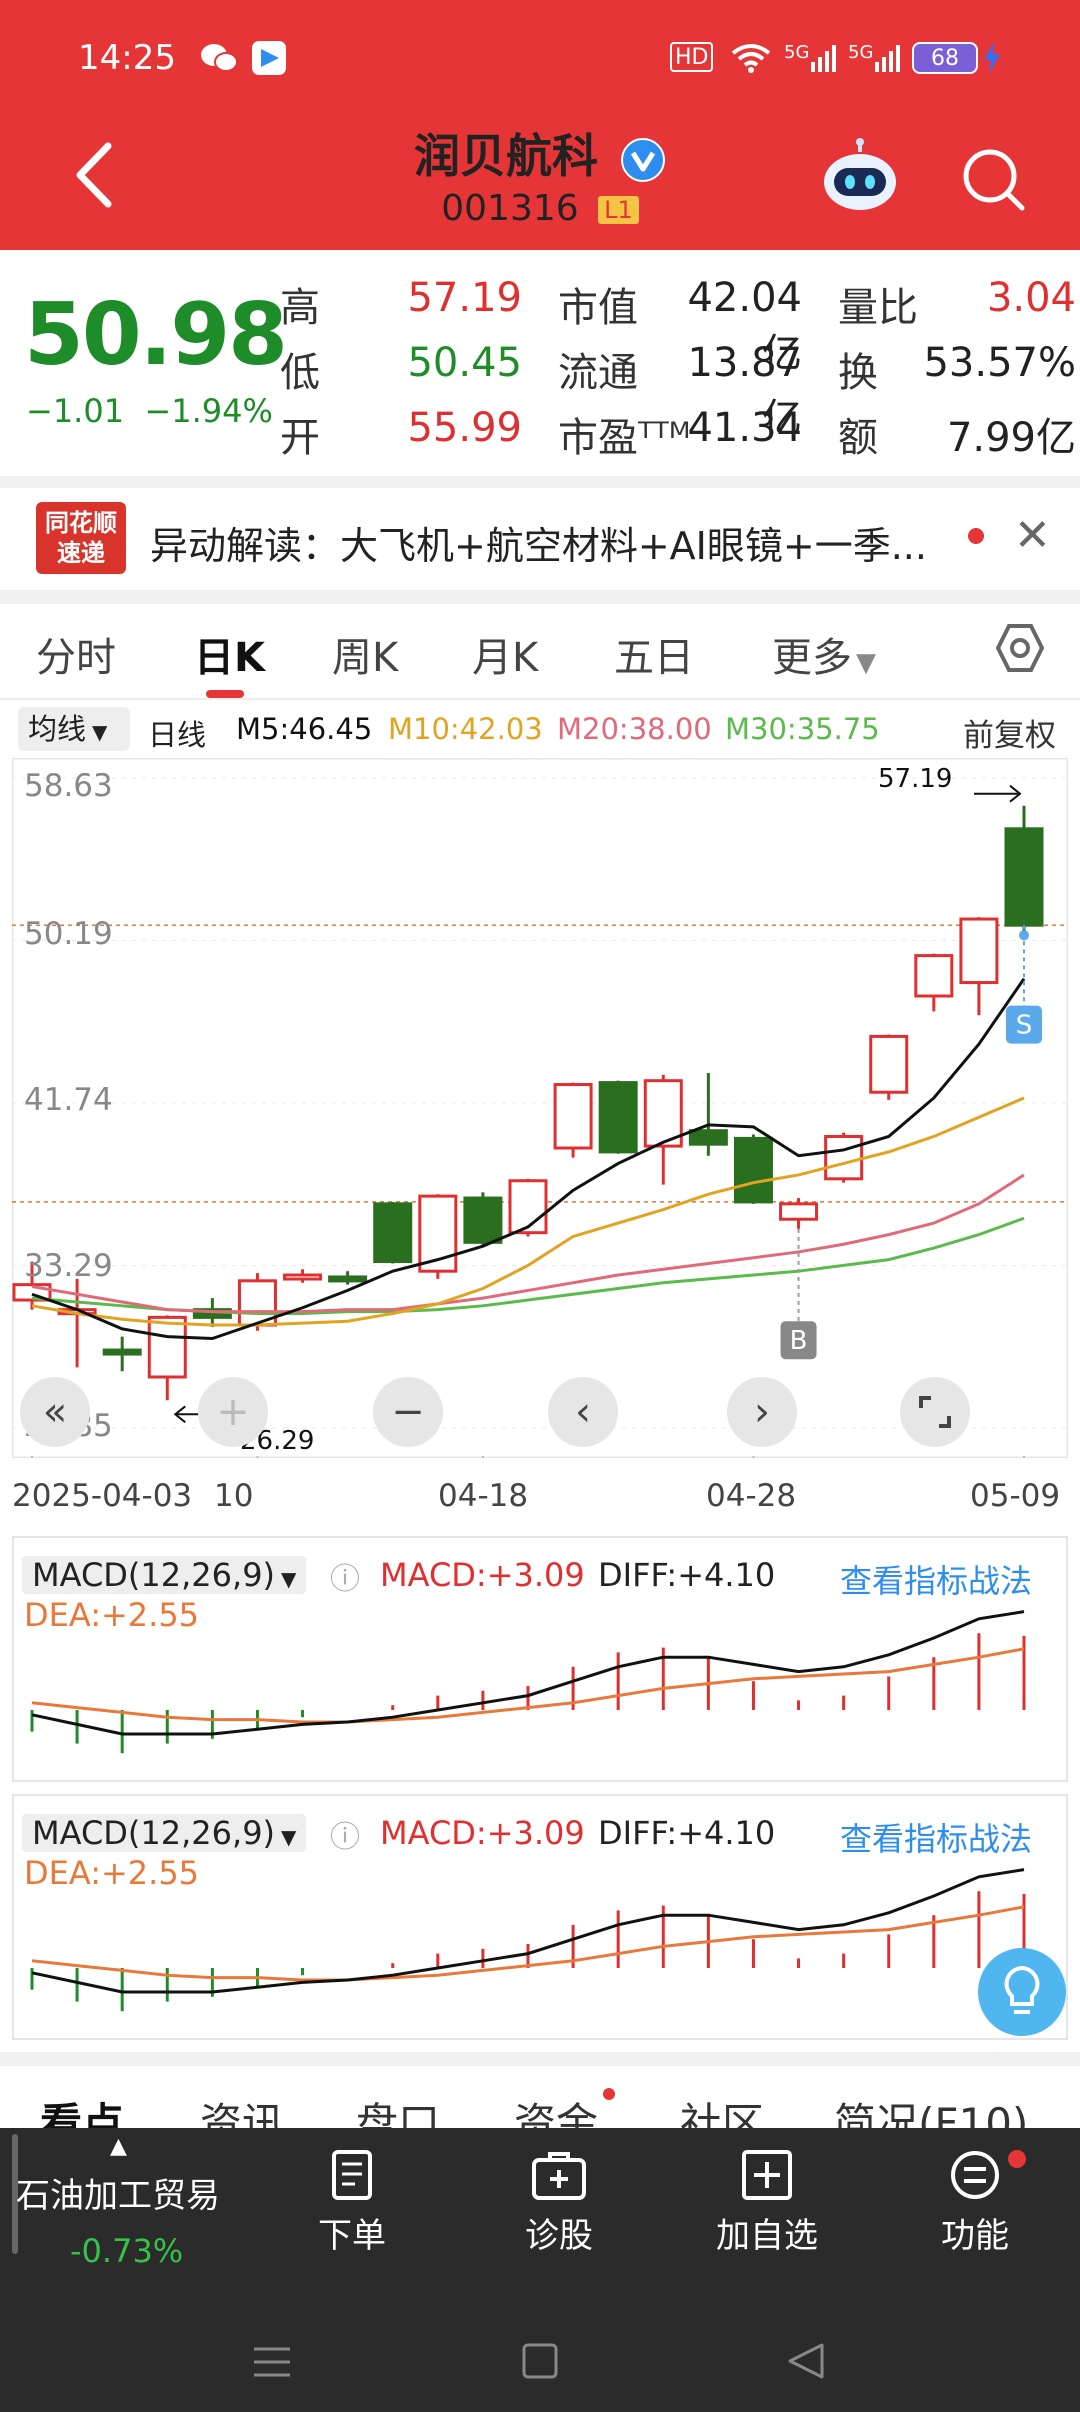  I want to click on hd-icon: HD, so click(692, 57).